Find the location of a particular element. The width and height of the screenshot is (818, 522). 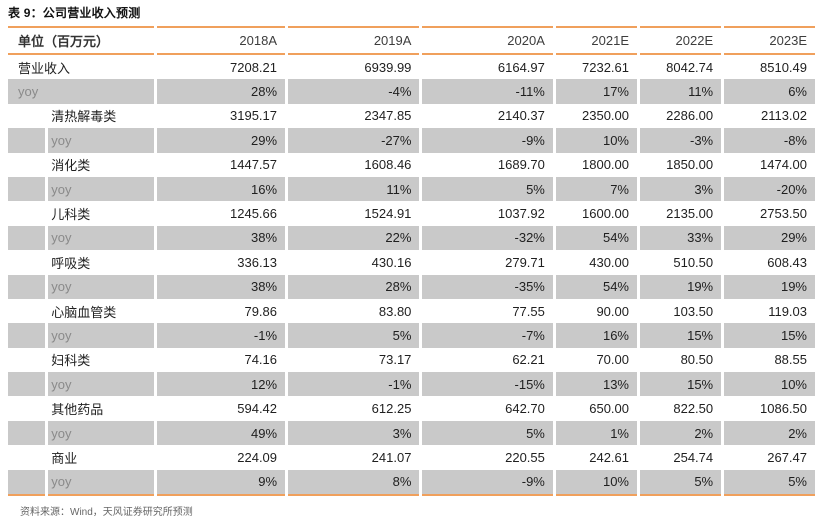

value-cell: 6164.97 is located at coordinates (487, 67).